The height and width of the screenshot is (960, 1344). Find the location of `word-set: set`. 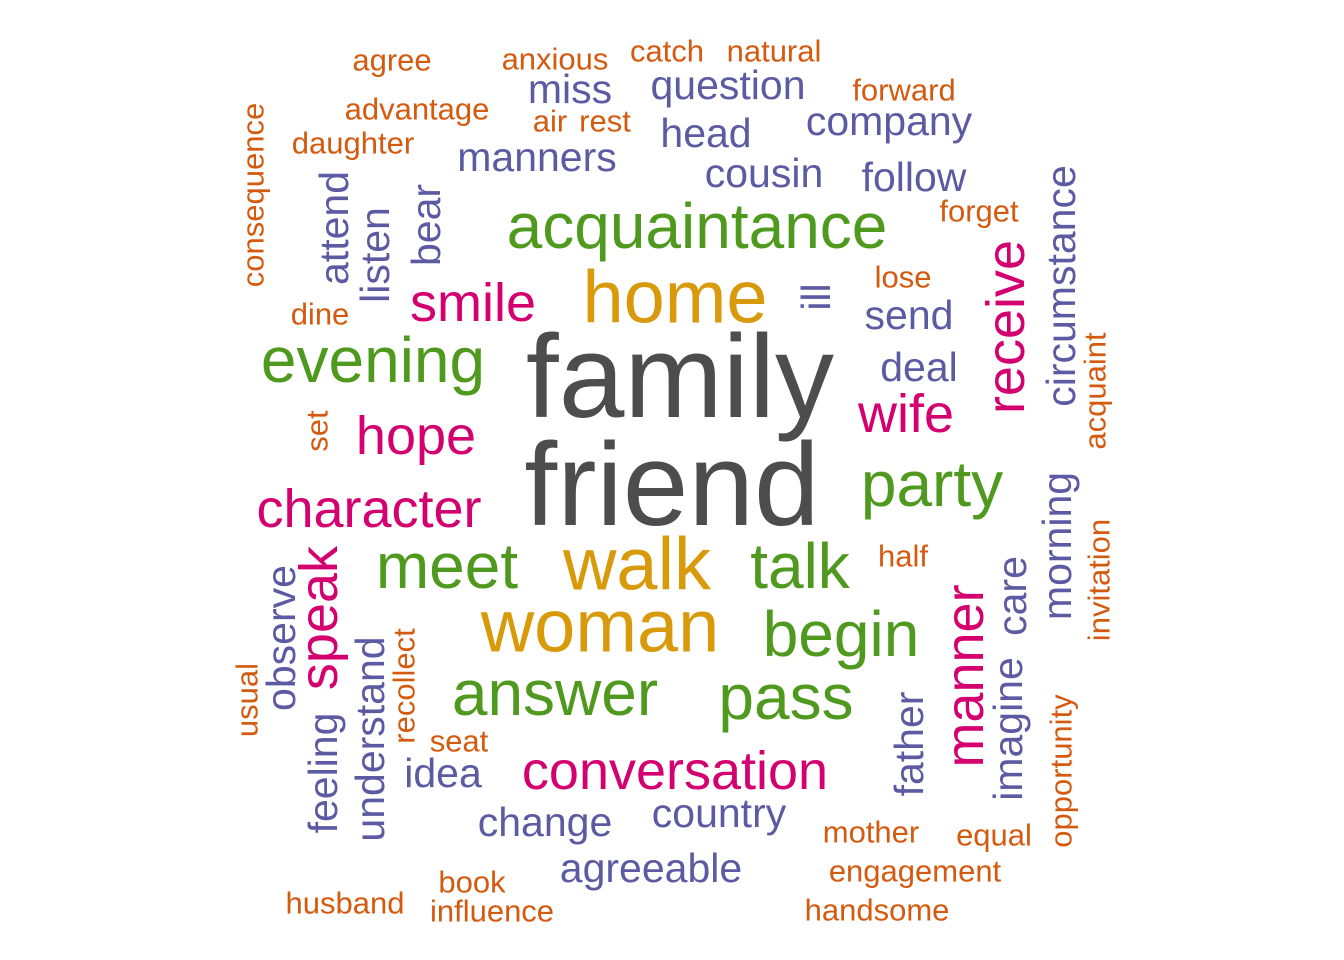

word-set: set is located at coordinates (317, 431).